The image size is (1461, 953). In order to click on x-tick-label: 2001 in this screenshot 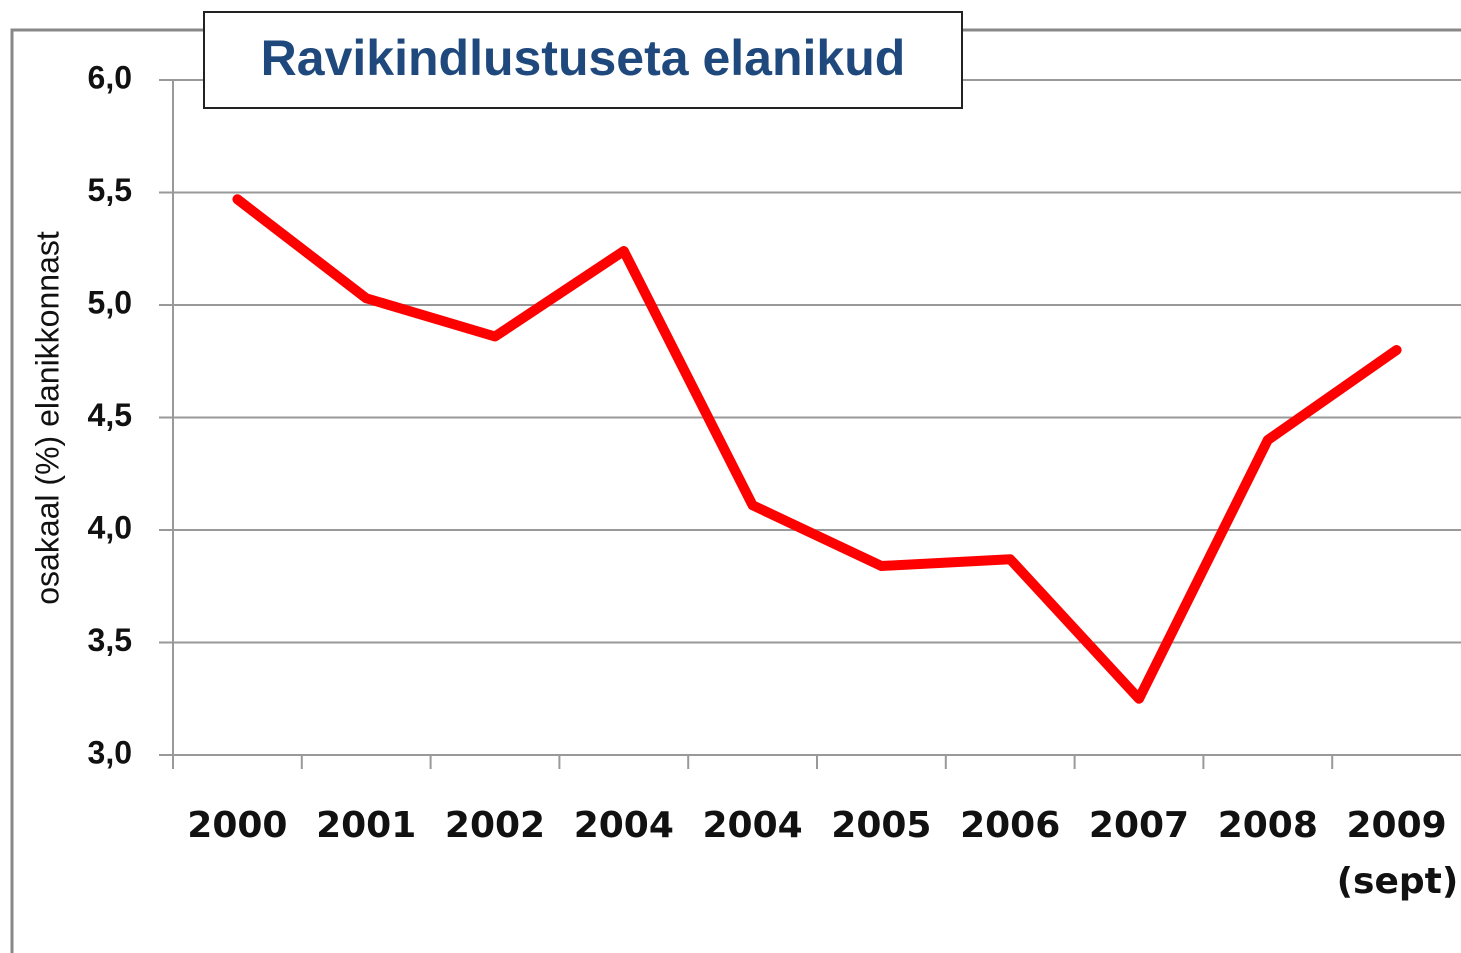, I will do `click(366, 825)`.